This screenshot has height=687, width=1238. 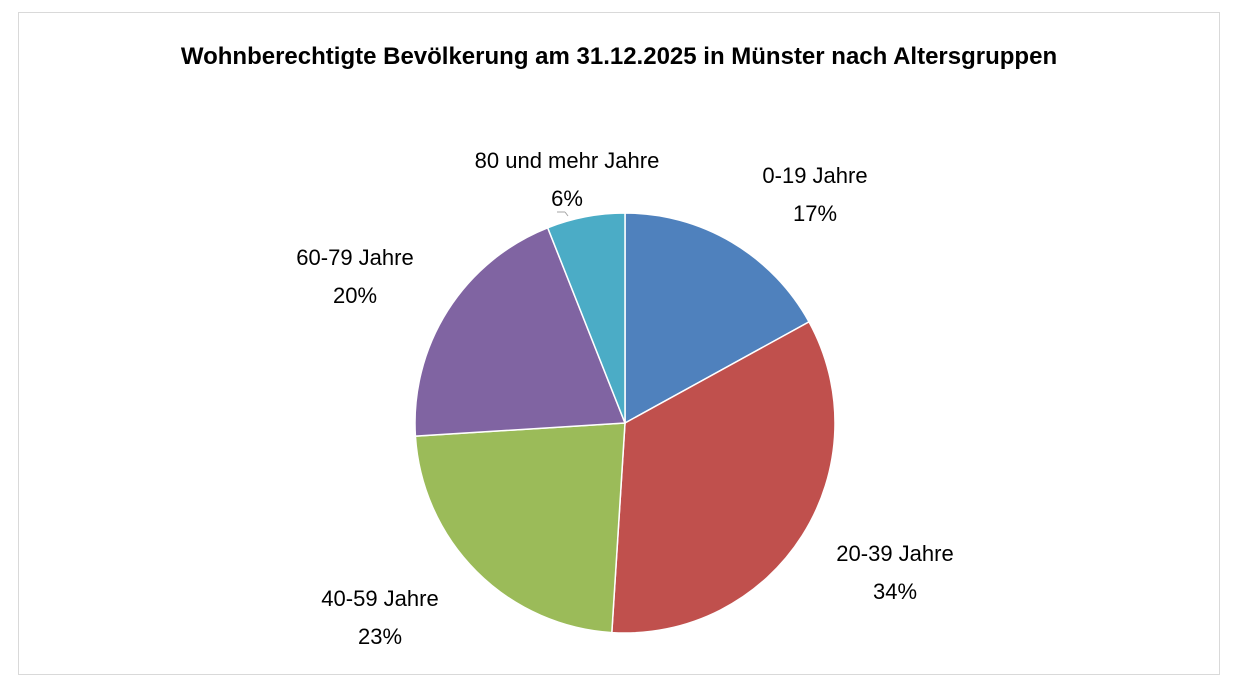 I want to click on value-label: 34%, so click(x=895, y=591).